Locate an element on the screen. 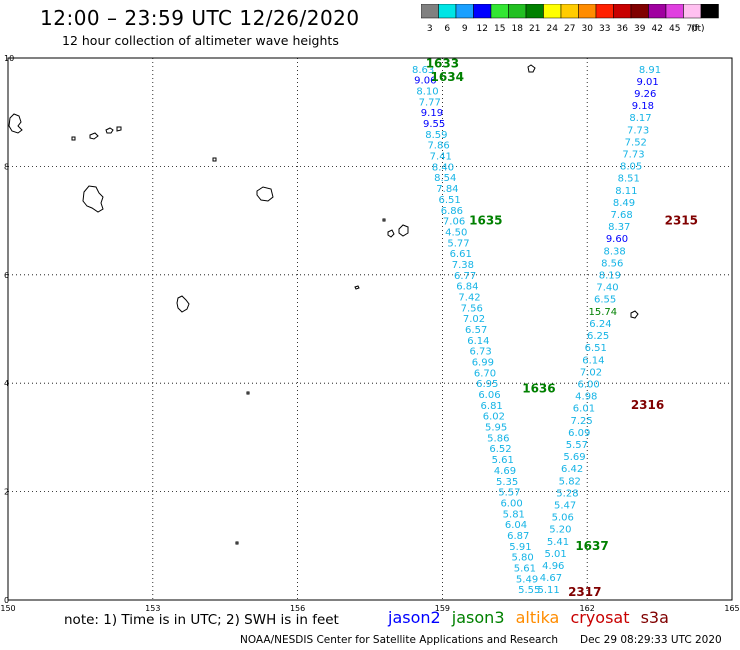 The width and height of the screenshot is (740, 650). track-a-swh-value: 8.59 is located at coordinates (436, 135).